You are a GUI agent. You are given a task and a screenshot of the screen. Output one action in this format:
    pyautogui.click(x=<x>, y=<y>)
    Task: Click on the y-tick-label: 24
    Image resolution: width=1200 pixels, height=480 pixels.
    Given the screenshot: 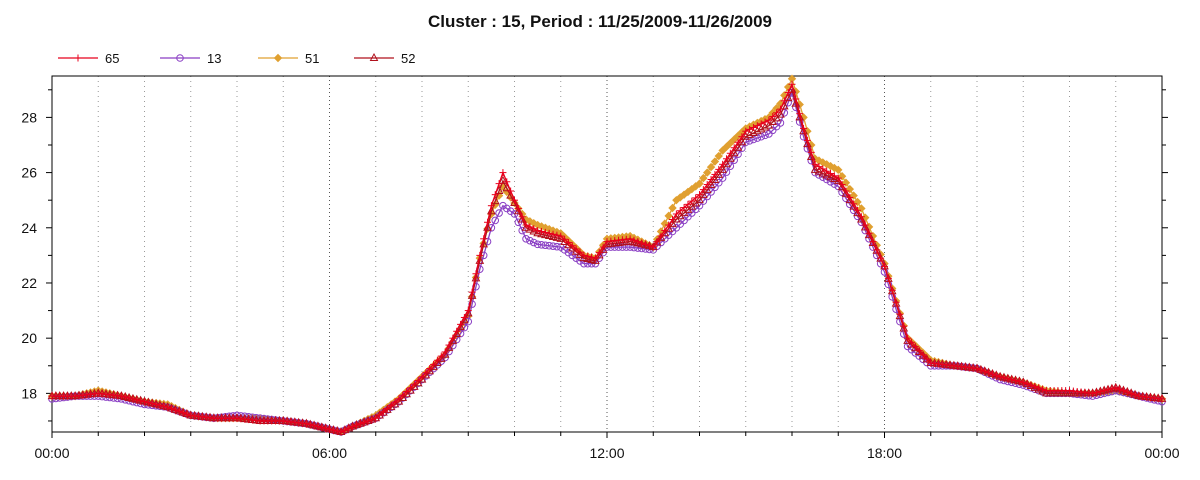 What is the action you would take?
    pyautogui.click(x=29, y=228)
    